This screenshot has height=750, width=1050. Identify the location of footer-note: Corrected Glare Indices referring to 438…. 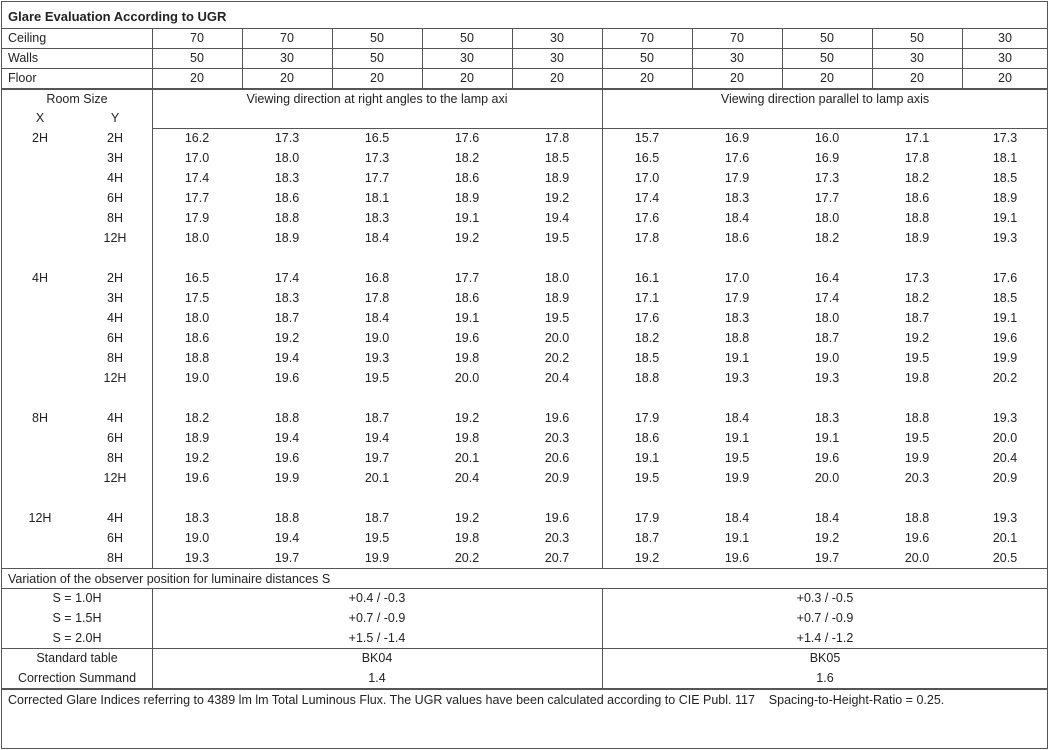
(476, 700).